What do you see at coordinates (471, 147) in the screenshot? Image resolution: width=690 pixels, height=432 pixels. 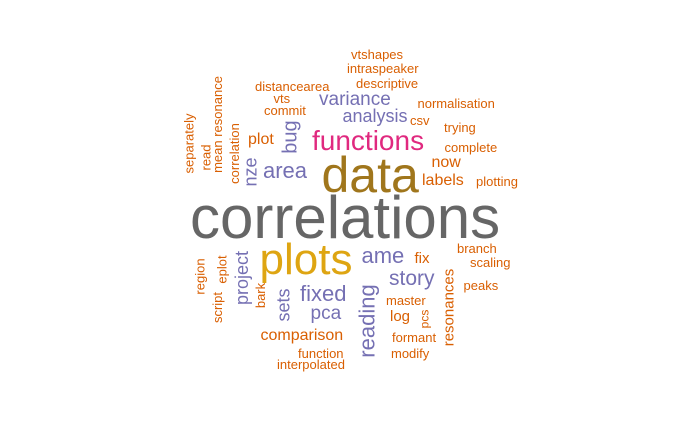 I see `word-complete: complete` at bounding box center [471, 147].